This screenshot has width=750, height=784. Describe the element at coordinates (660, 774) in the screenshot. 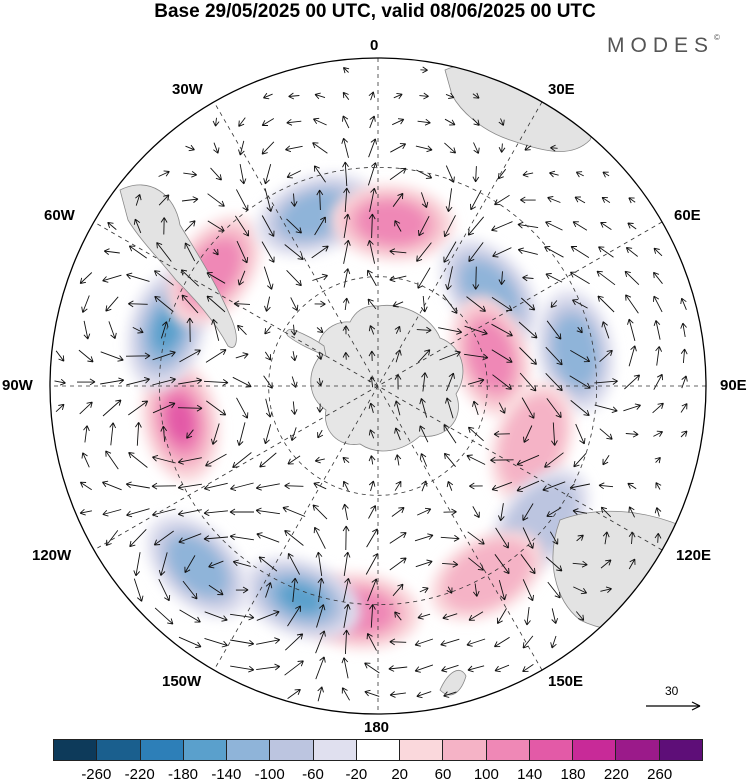

I see `colorbar-tick-label: 260` at that location.